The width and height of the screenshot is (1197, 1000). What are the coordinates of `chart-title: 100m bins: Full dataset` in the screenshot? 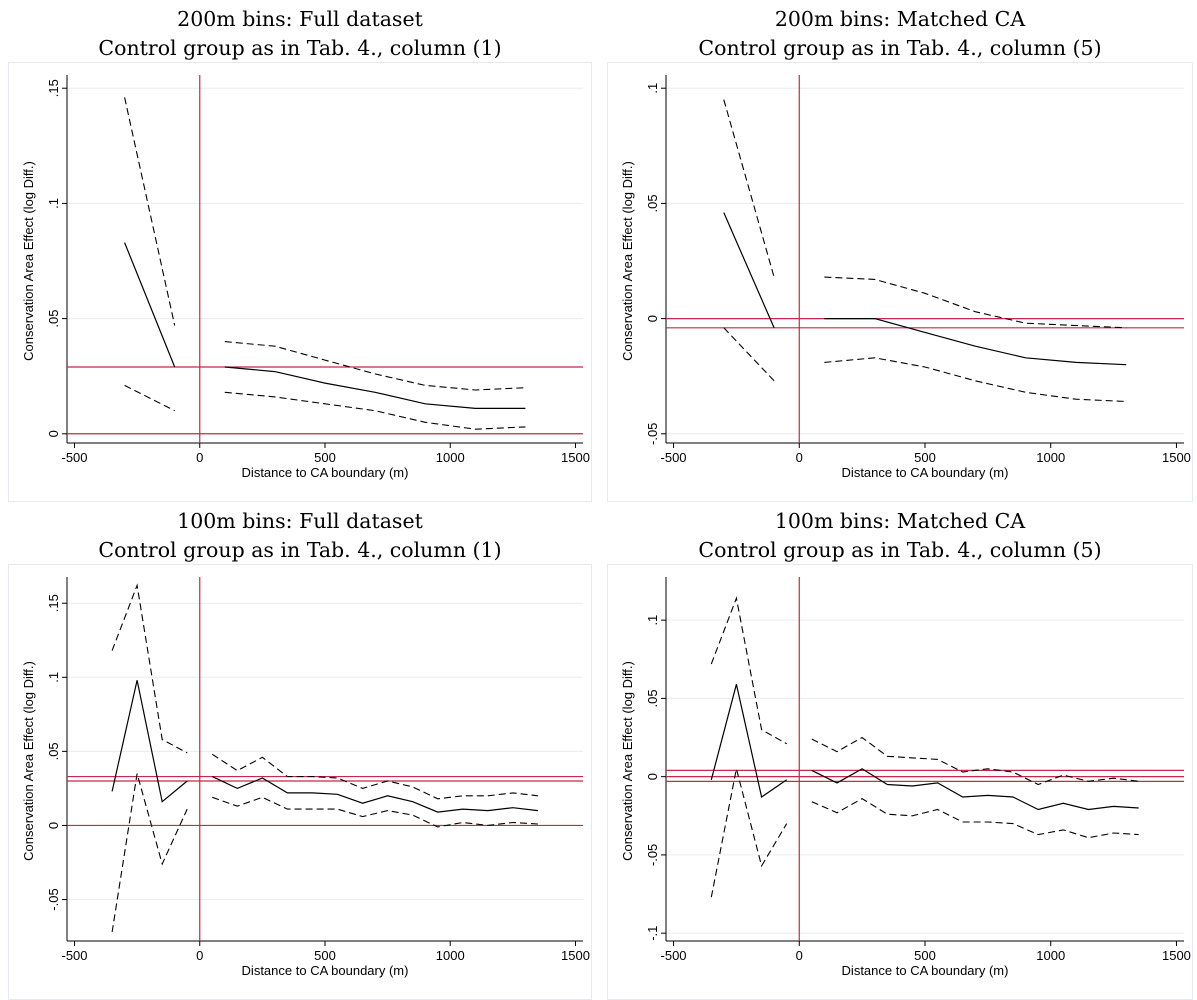 It's located at (300, 521).